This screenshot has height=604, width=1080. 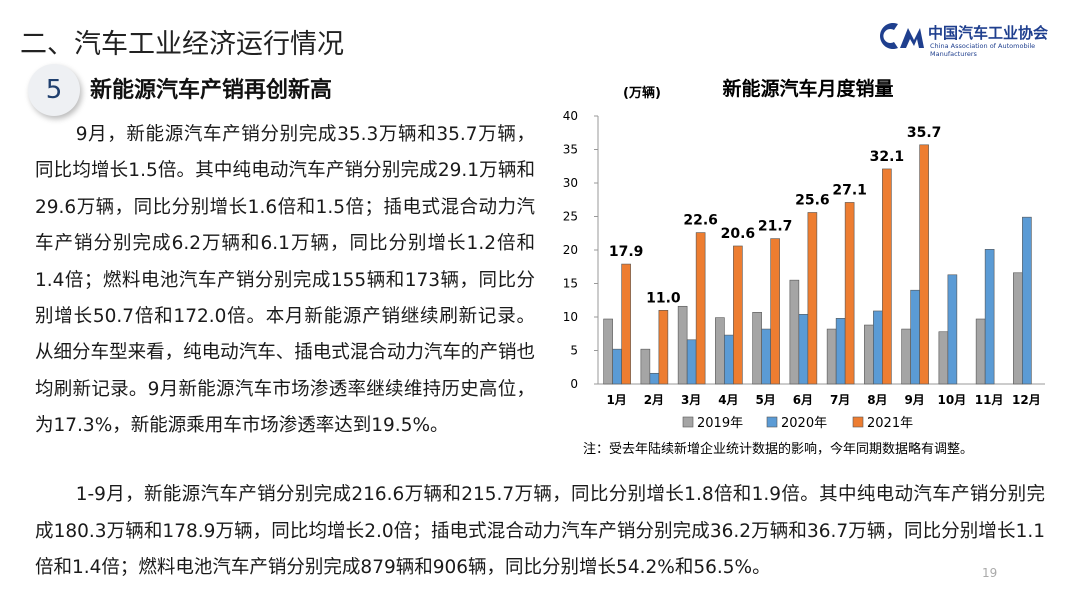 I want to click on data-label: 20.6, so click(x=738, y=234).